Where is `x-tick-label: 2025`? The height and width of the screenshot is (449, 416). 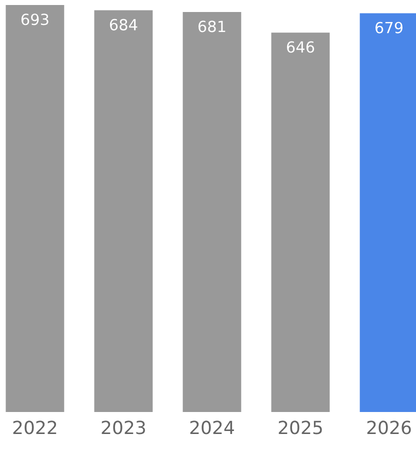
x-tick-label: 2025 is located at coordinates (300, 427).